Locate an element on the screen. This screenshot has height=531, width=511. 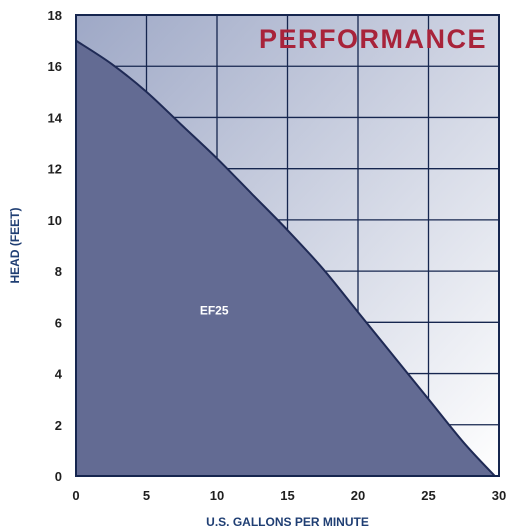
y-tick-label-16: 16 is located at coordinates (55, 66).